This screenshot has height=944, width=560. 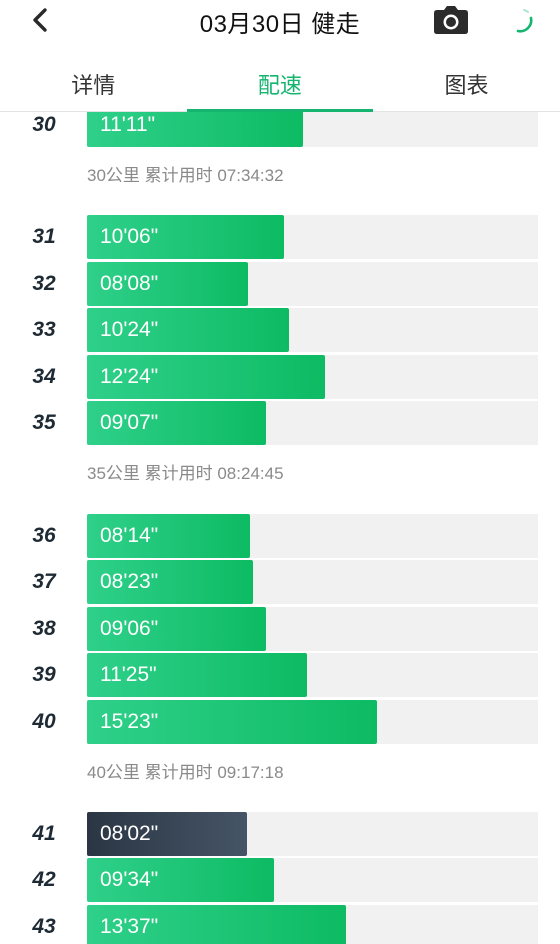 I want to click on tab-pace: 配速, so click(x=280, y=85).